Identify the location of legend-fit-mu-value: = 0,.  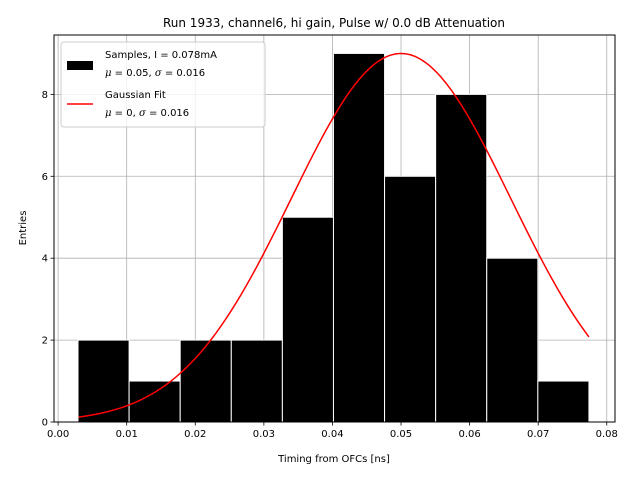
(125, 113).